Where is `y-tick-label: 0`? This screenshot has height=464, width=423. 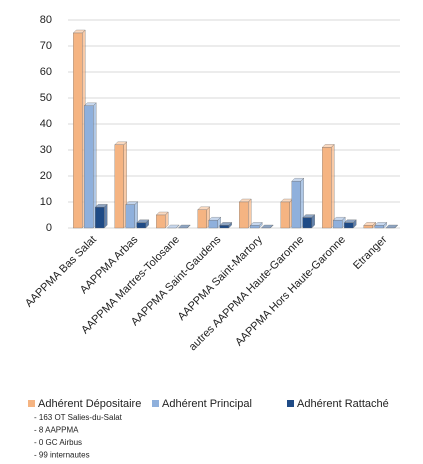
y-tick-label: 0 is located at coordinates (49, 228).